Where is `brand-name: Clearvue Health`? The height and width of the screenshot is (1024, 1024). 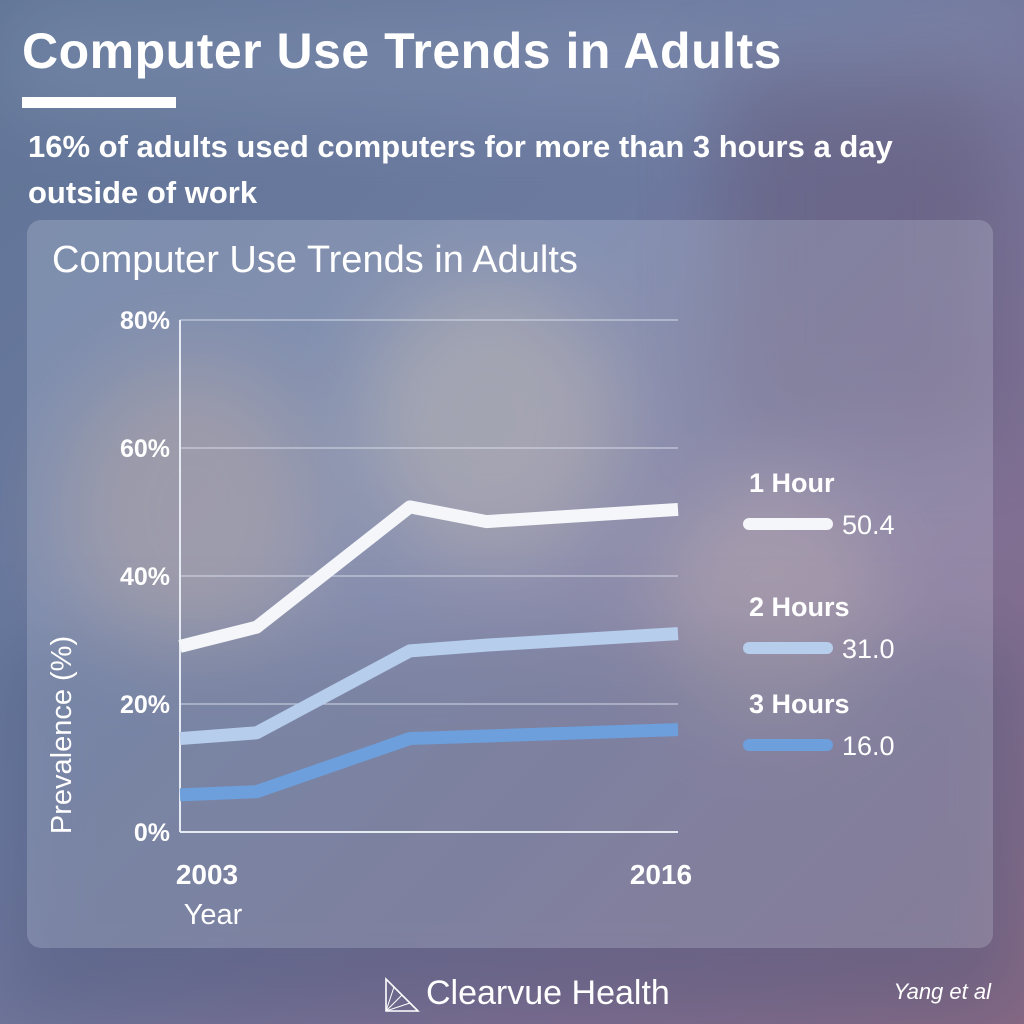
brand-name: Clearvue Health is located at coordinates (548, 992).